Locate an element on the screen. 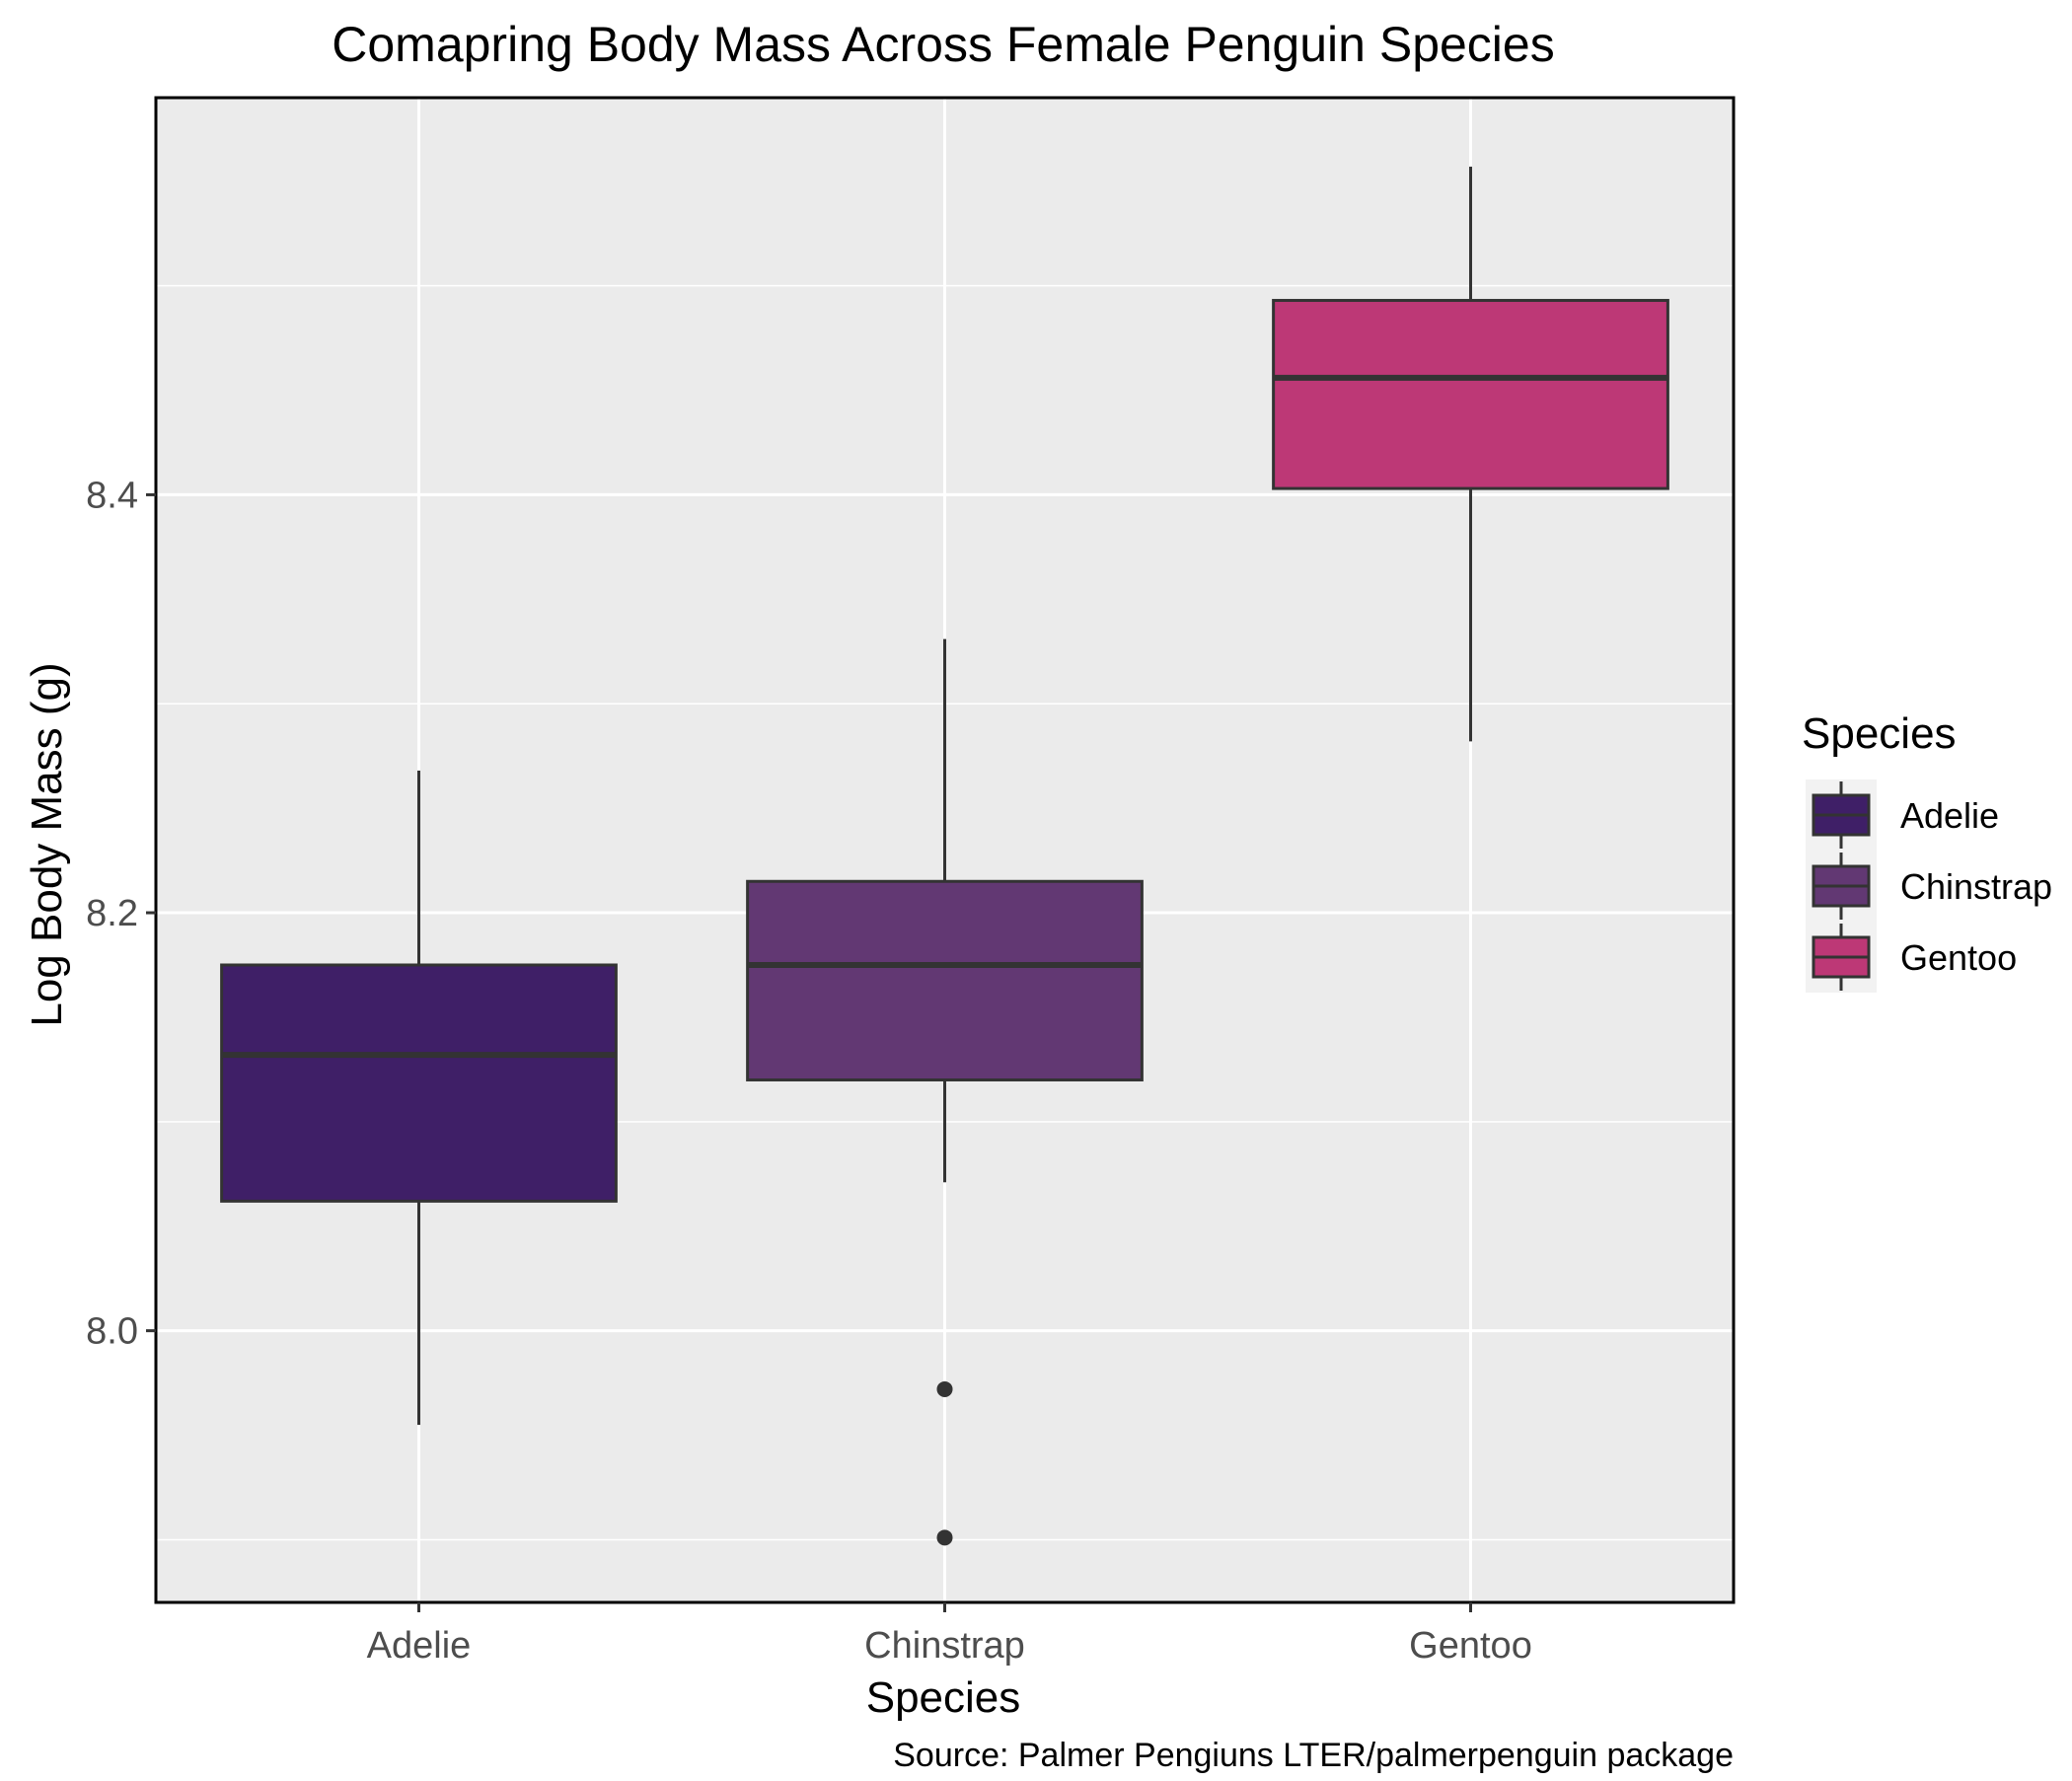  legend-item-chinstrap: Chinstrap is located at coordinates (1929, 887).